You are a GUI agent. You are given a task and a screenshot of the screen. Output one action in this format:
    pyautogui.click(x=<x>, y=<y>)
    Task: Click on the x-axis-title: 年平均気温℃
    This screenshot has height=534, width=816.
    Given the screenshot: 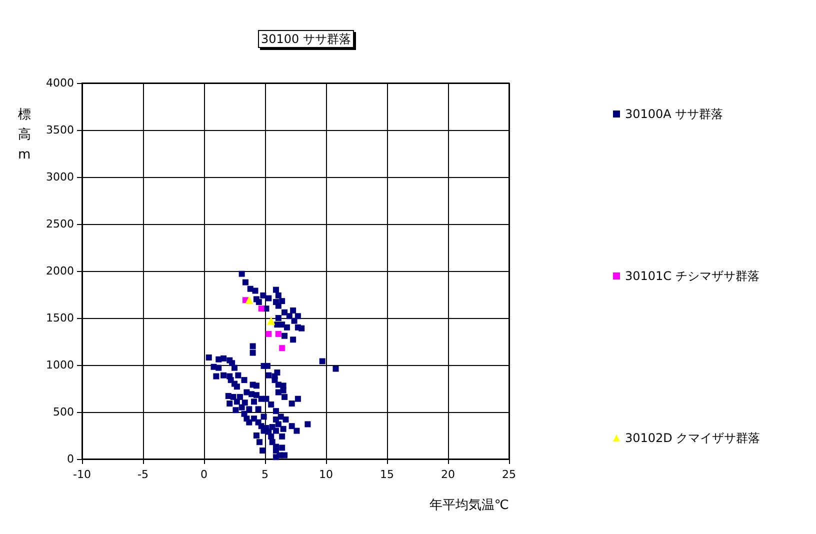 What is the action you would take?
    pyautogui.click(x=469, y=505)
    